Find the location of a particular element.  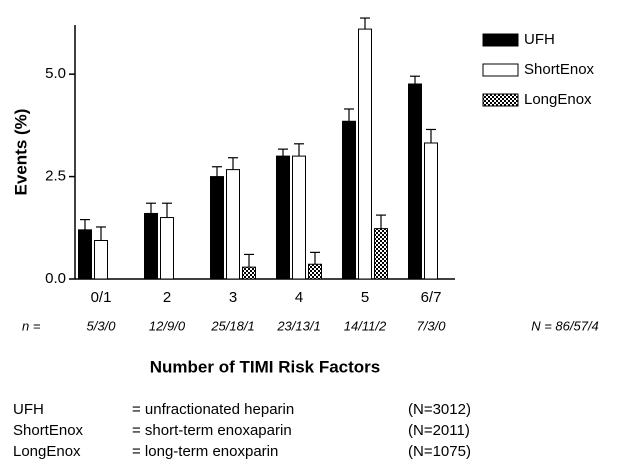

n-value: 14/11/2 is located at coordinates (365, 325).